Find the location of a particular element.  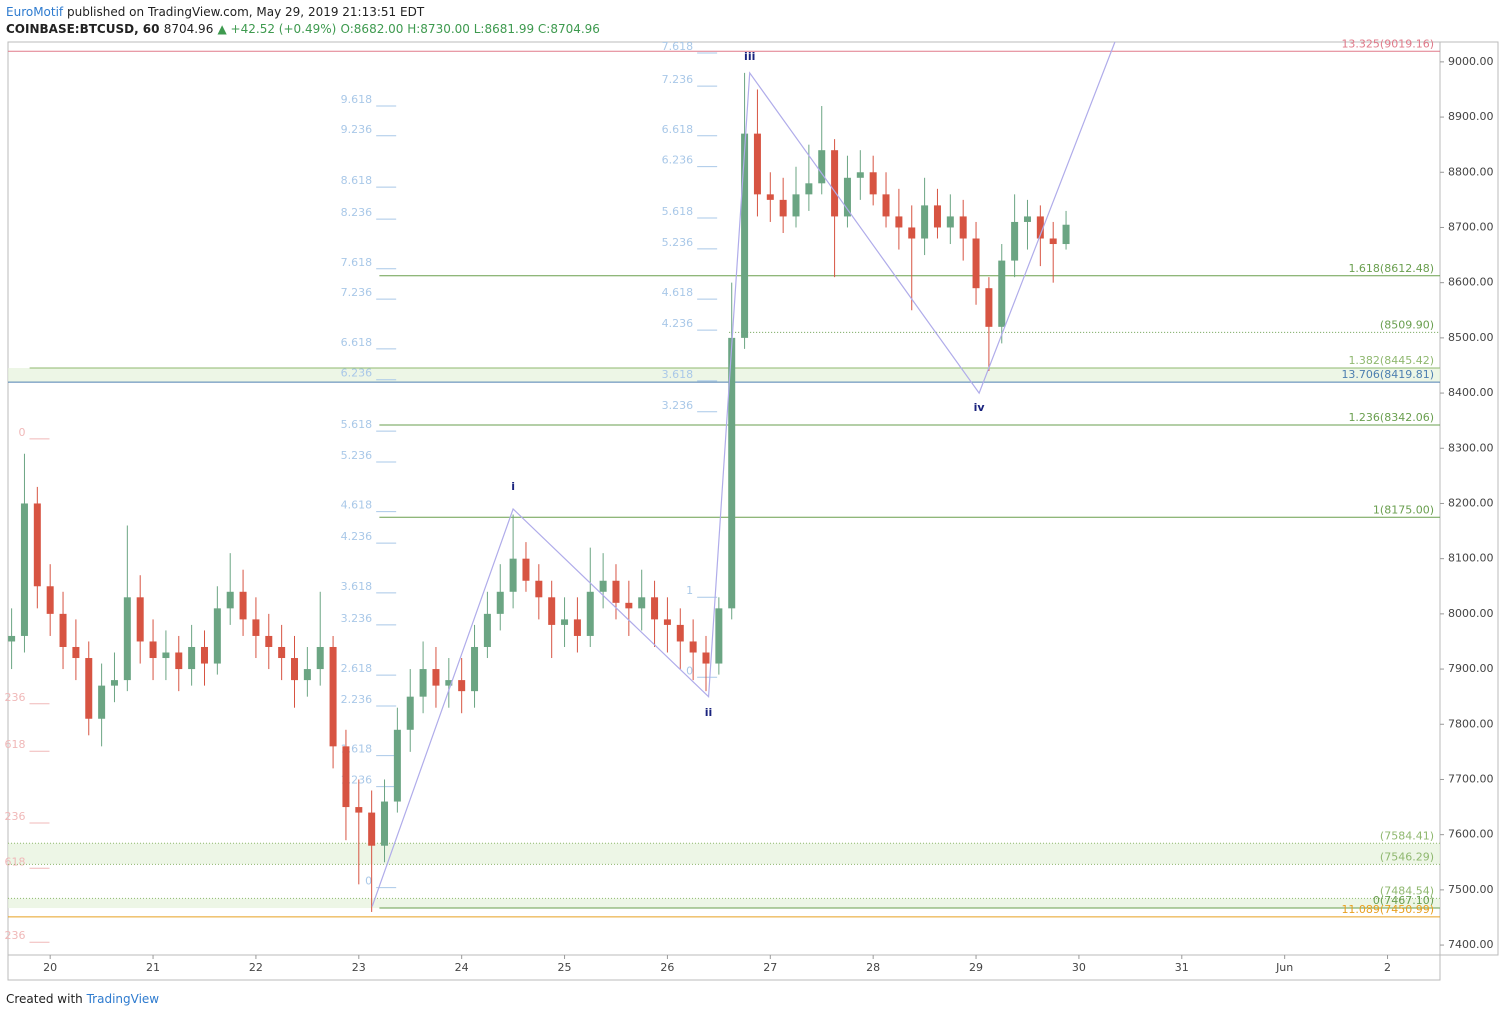

wave-label: i is located at coordinates (513, 486).